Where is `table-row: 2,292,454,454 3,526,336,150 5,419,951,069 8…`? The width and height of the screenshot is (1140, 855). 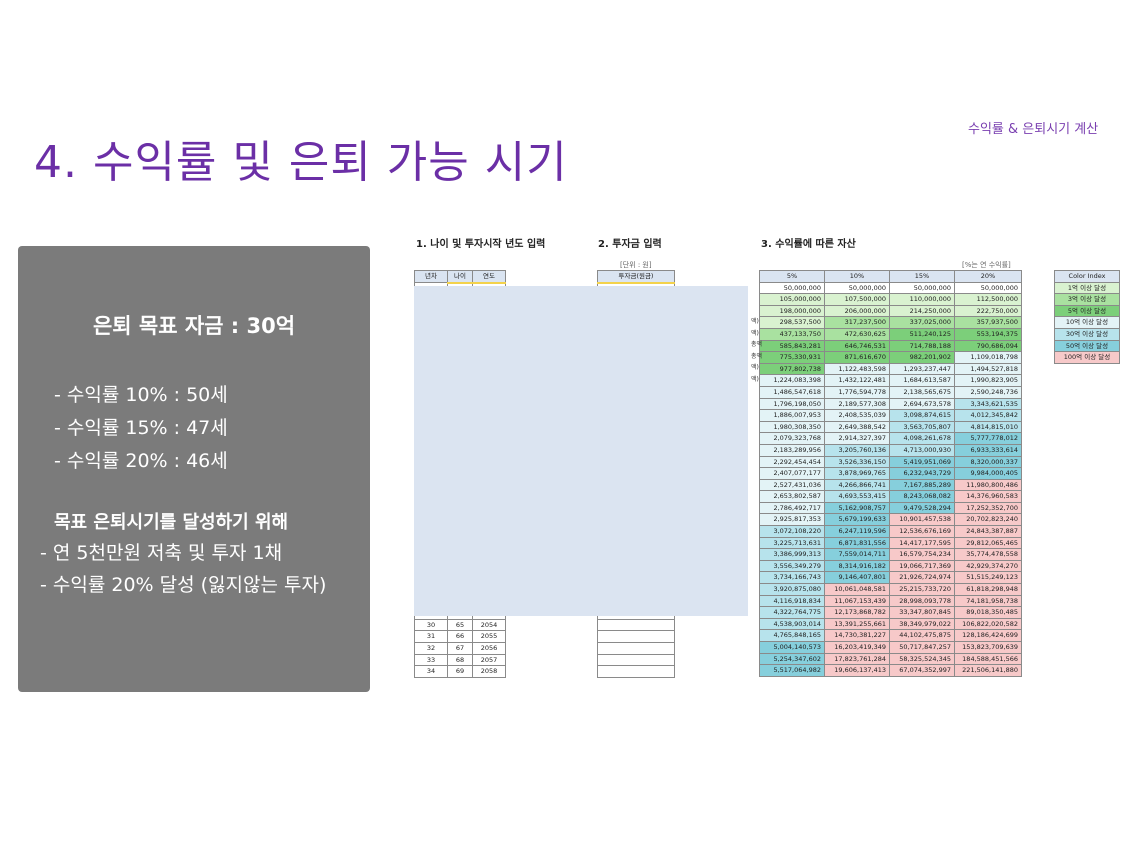
table-row: 2,292,454,454 3,526,336,150 5,419,951,069 8… is located at coordinates (890, 462).